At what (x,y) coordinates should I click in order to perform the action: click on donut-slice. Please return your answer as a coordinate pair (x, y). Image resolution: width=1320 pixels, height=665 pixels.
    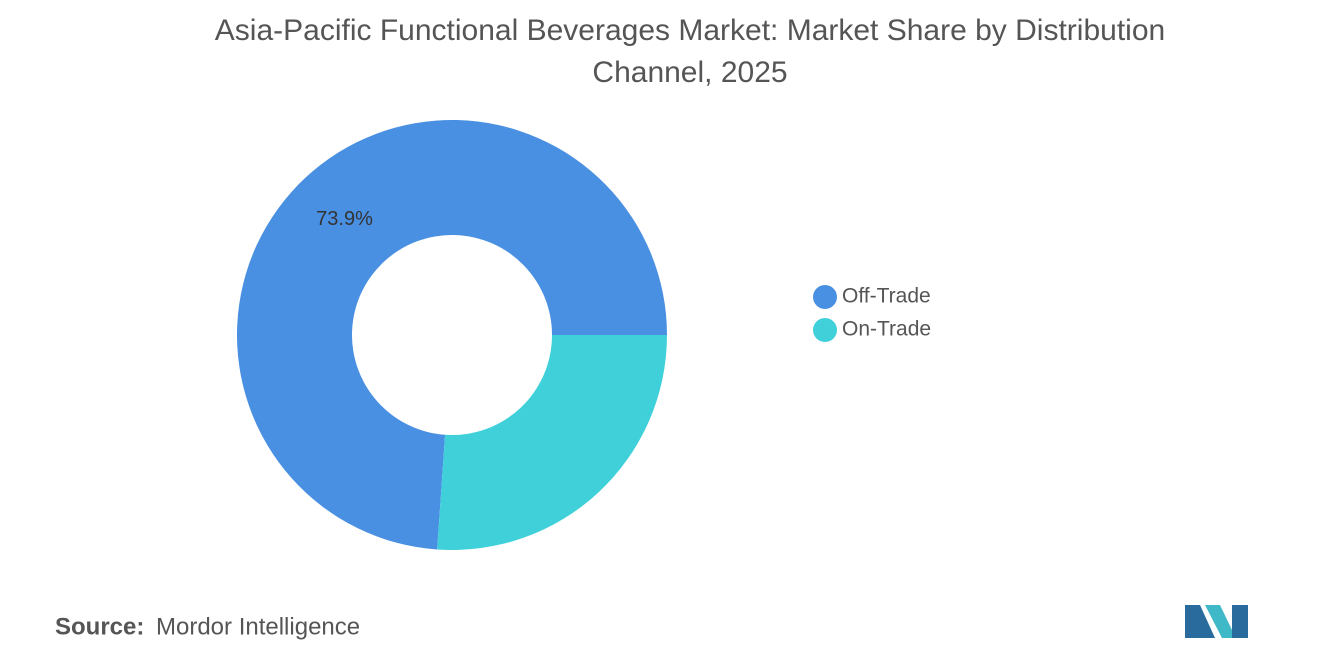
    Looking at the image, I should click on (552, 442).